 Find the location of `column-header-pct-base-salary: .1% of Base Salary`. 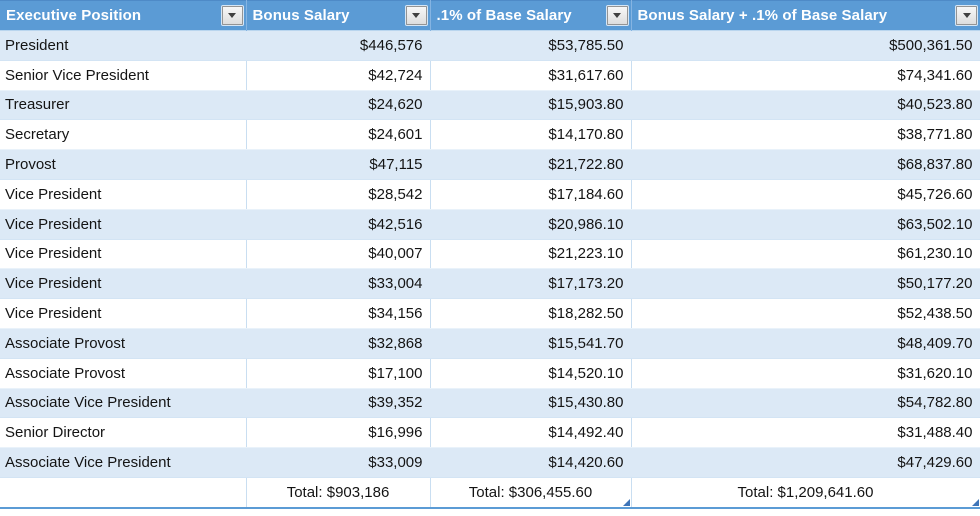

column-header-pct-base-salary: .1% of Base Salary is located at coordinates (531, 15).